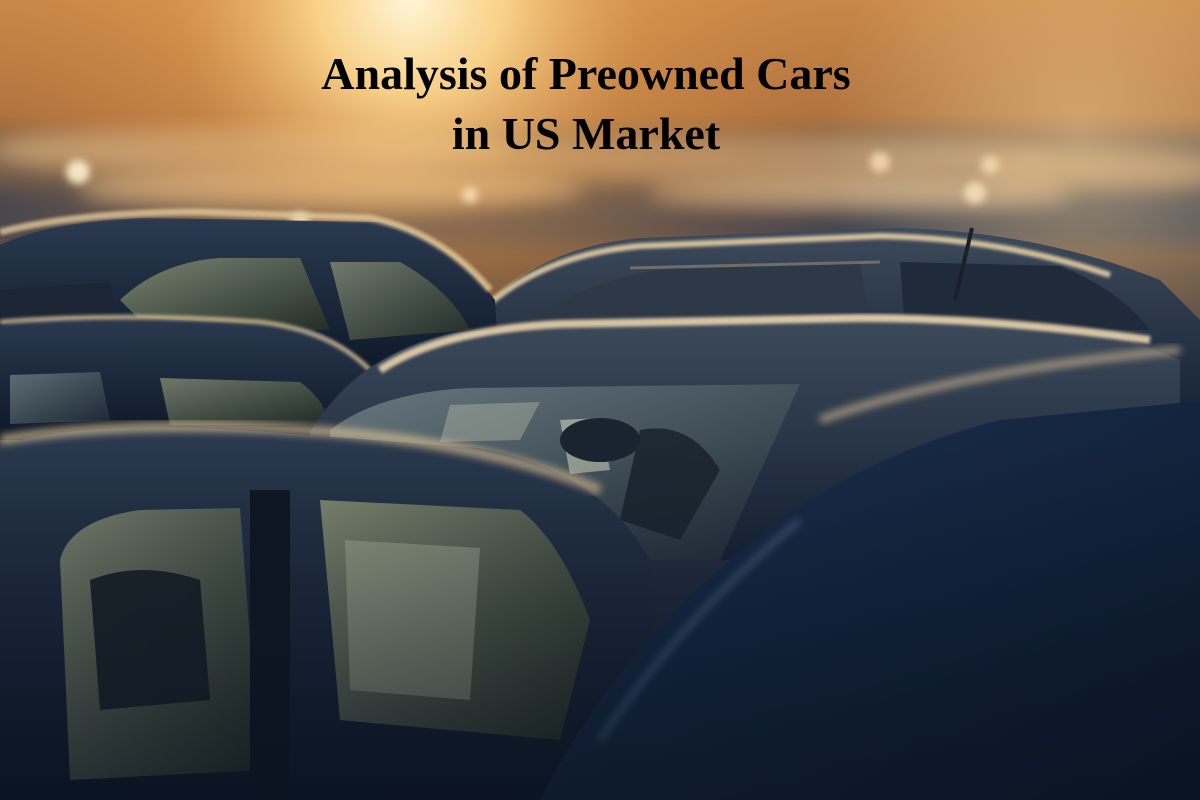  Describe the element at coordinates (586, 73) in the screenshot. I see `title-line-1: Analysis of Preowned Cars` at that location.